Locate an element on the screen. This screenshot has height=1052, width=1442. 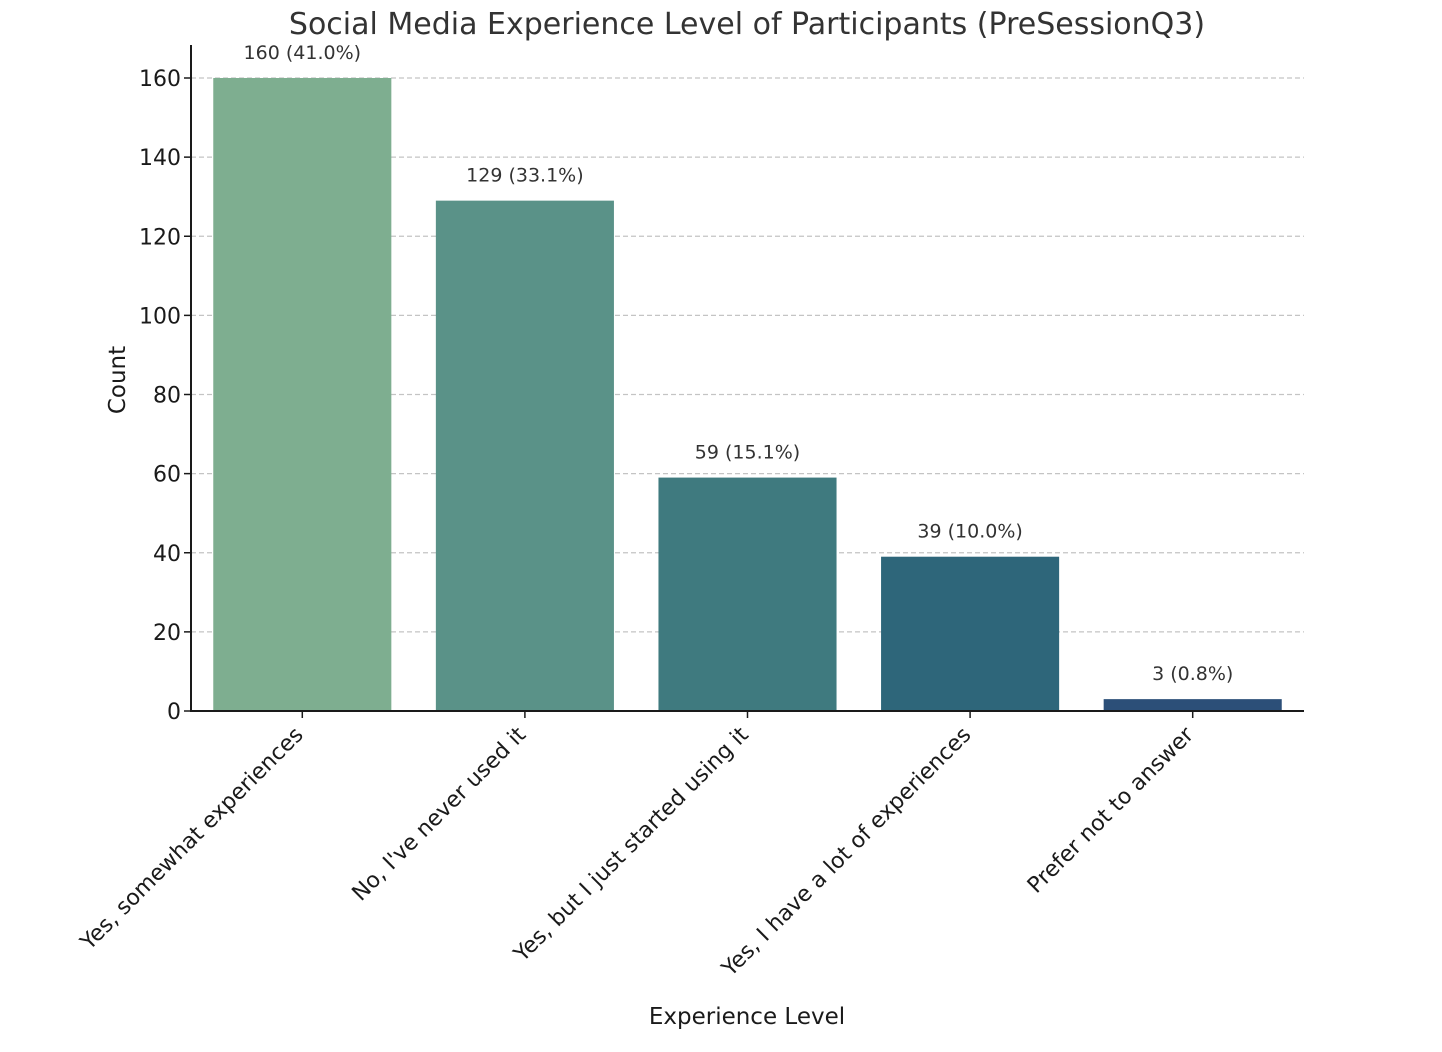
y-tick-label: 100 is located at coordinates (160, 316).